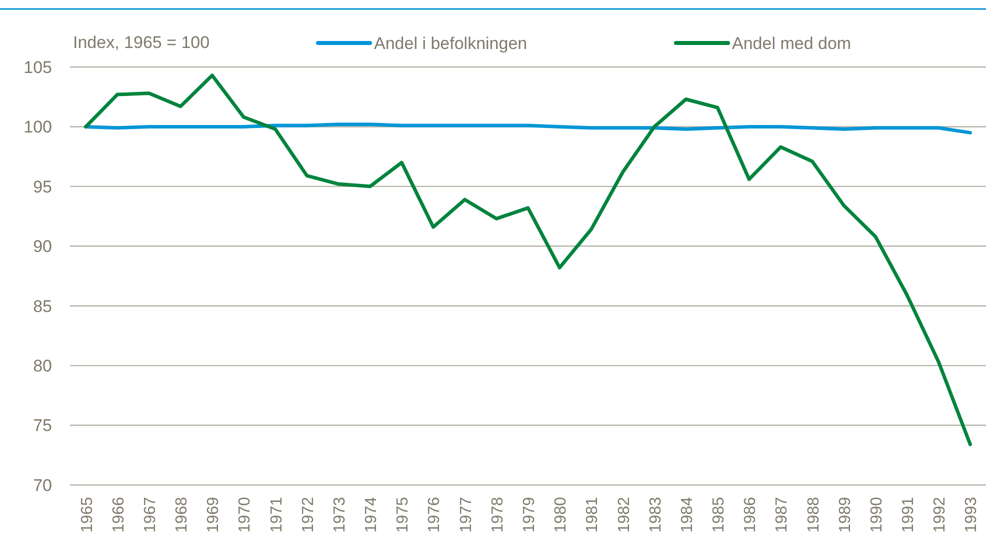  I want to click on legend-label: Andel i befolkningen, so click(451, 43).